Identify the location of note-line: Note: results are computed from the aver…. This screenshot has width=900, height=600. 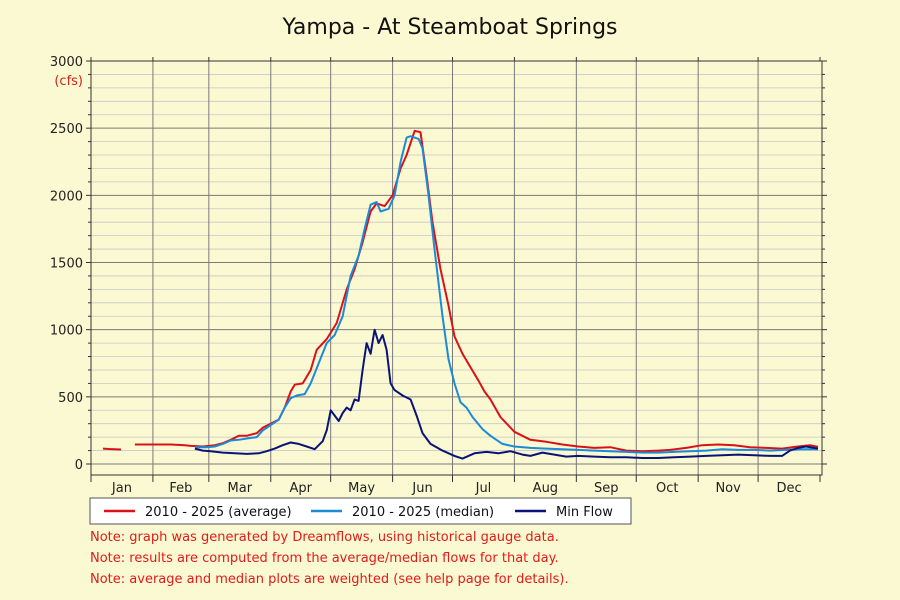
(324, 558).